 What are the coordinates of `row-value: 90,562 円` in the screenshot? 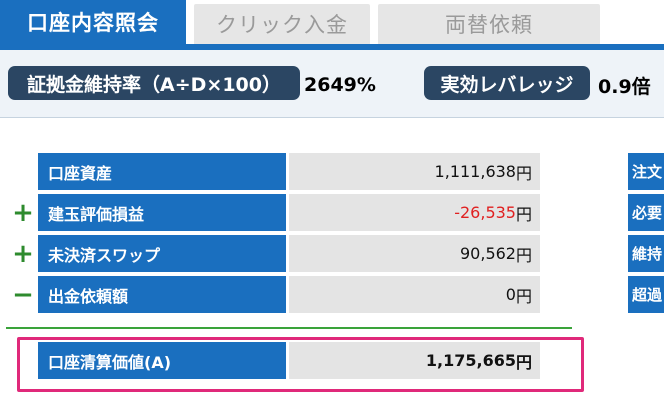 It's located at (414, 253).